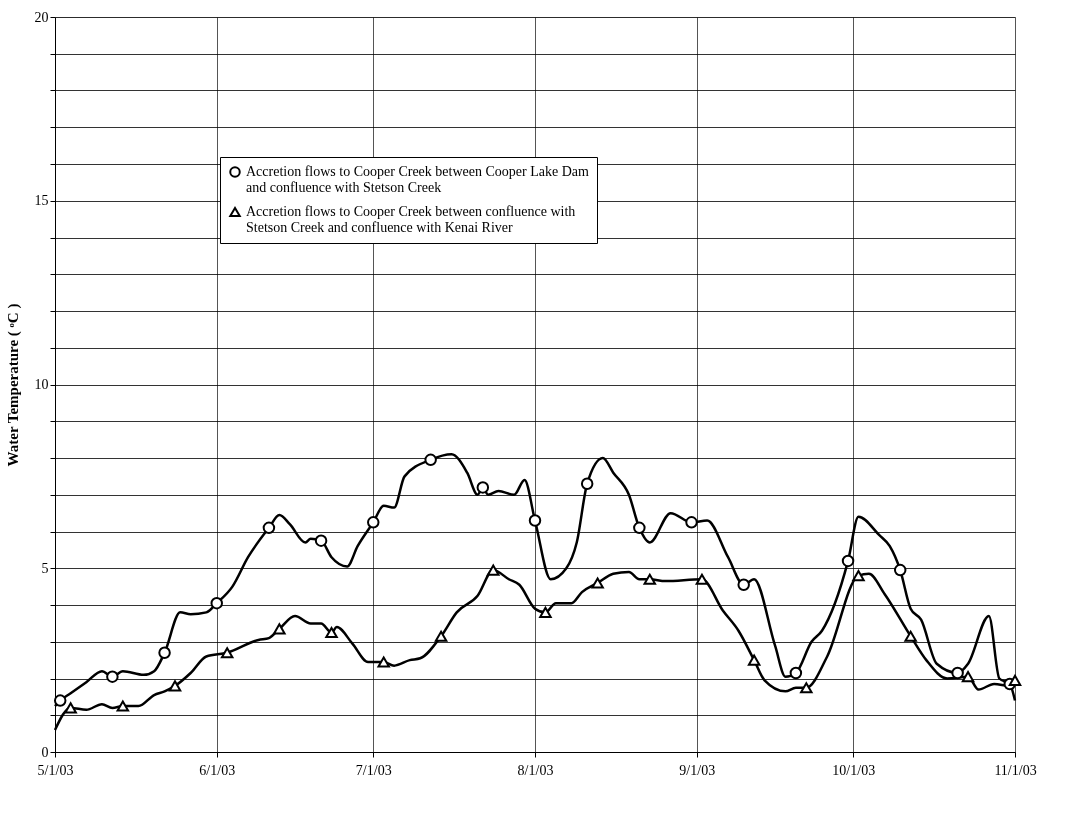 The height and width of the screenshot is (831, 1090). What do you see at coordinates (535, 770) in the screenshot?
I see `x-tick-label: 8/1/03` at bounding box center [535, 770].